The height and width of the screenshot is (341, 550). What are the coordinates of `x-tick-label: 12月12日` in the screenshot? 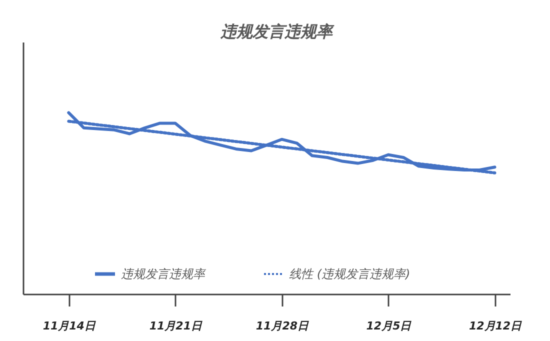 It's located at (495, 326).